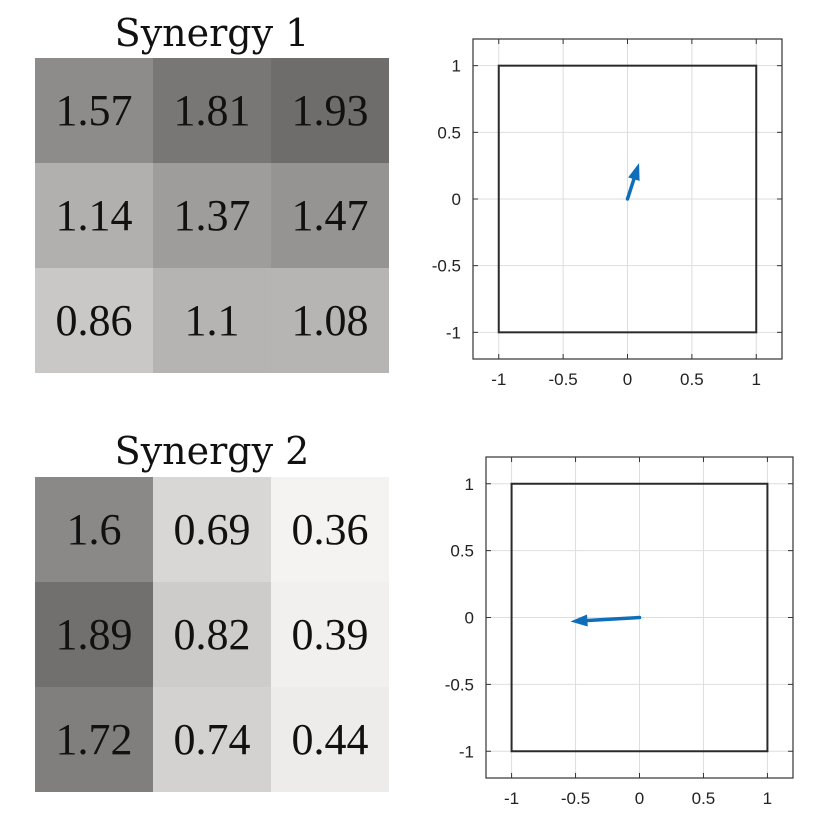 The width and height of the screenshot is (824, 826). What do you see at coordinates (94, 110) in the screenshot?
I see `heatmap-cell: 1.57` at bounding box center [94, 110].